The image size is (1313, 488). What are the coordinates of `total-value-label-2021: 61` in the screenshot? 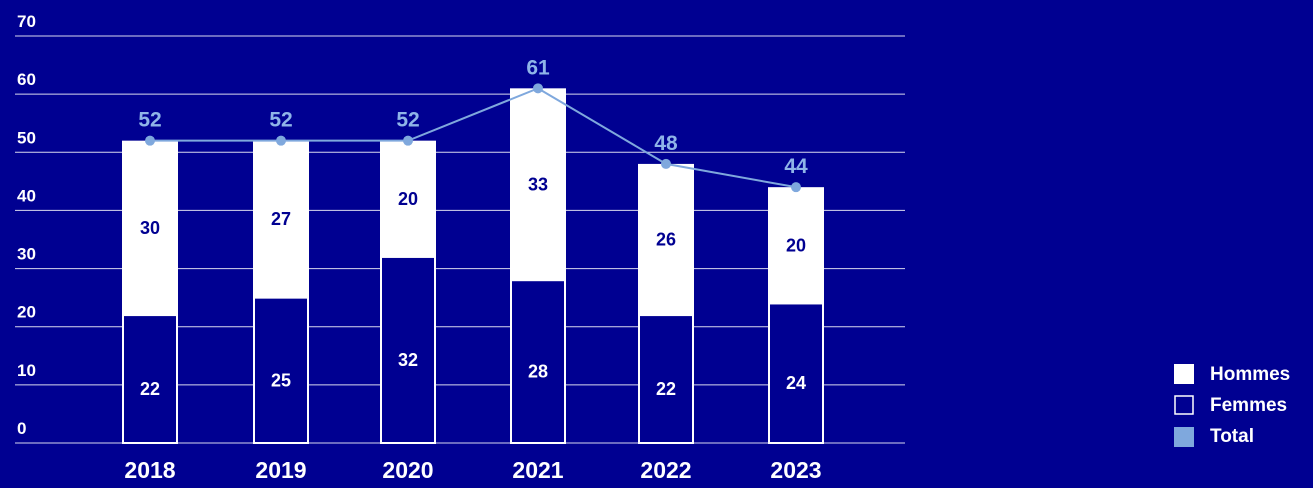 It's located at (538, 67).